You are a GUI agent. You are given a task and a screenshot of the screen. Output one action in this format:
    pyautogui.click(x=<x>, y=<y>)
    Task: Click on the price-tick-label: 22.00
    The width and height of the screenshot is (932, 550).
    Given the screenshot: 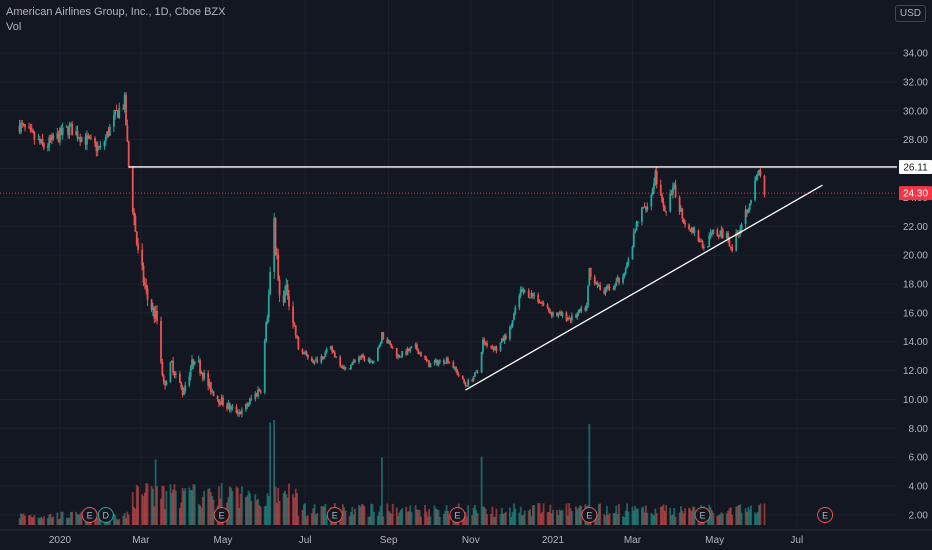 What is the action you would take?
    pyautogui.click(x=915, y=227)
    